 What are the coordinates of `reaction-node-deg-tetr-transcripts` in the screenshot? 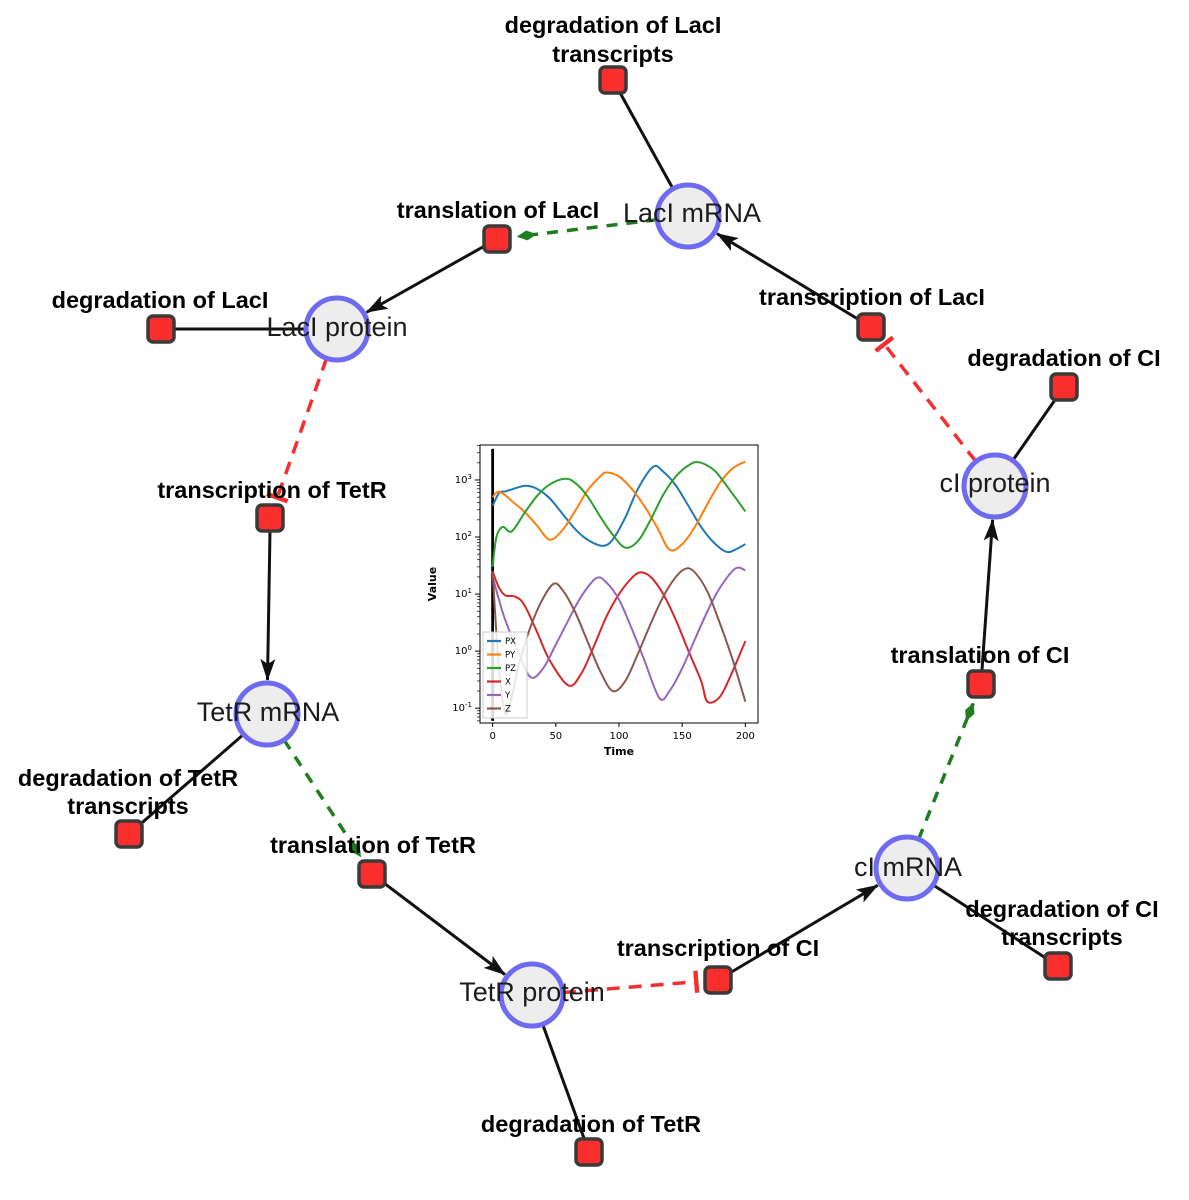 It's located at (129, 834).